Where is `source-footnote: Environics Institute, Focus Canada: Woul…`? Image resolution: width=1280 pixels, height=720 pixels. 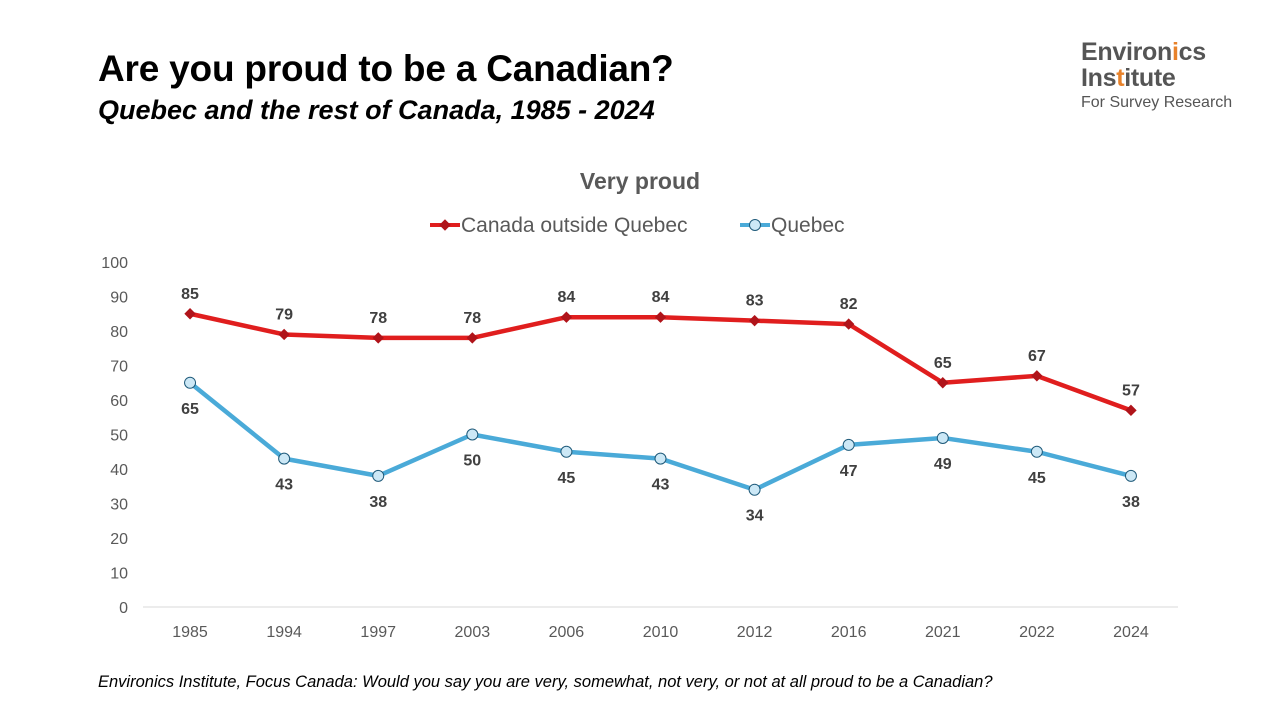 source-footnote: Environics Institute, Focus Canada: Woul… is located at coordinates (545, 682).